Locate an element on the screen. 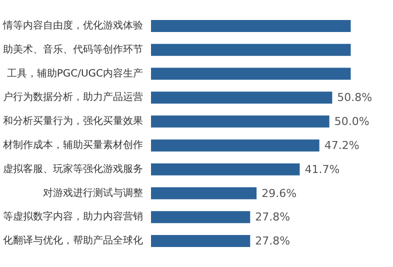 The height and width of the screenshot is (267, 393). data-label: 50.8% is located at coordinates (354, 97).